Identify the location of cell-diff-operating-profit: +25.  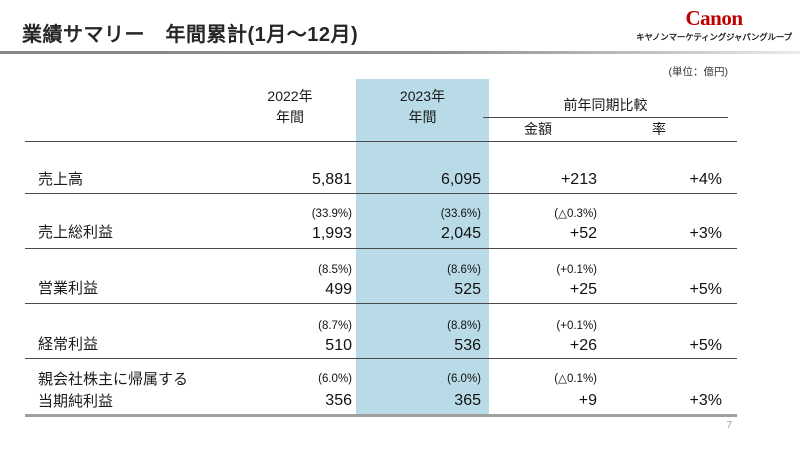
(583, 289).